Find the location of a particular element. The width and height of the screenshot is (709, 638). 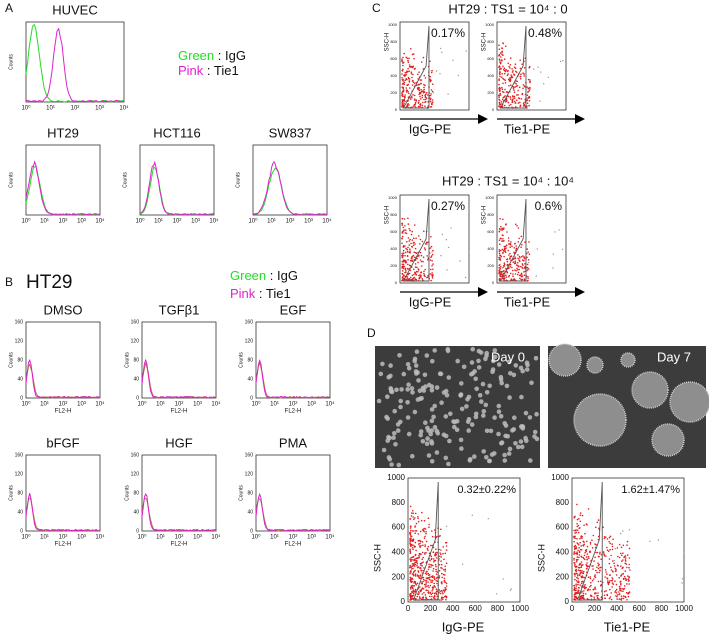

y-tick-label: 200 is located at coordinates (393, 92).